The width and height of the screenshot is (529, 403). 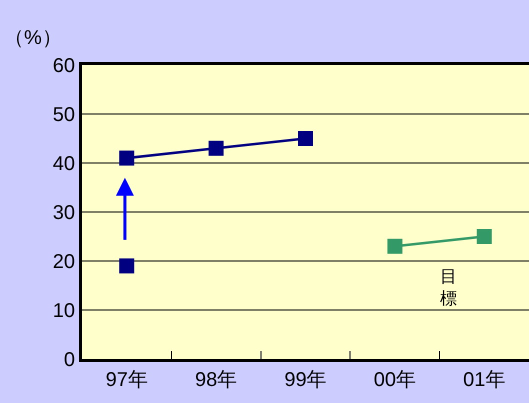 What do you see at coordinates (69, 360) in the screenshot?
I see `y-tick-label: 0` at bounding box center [69, 360].